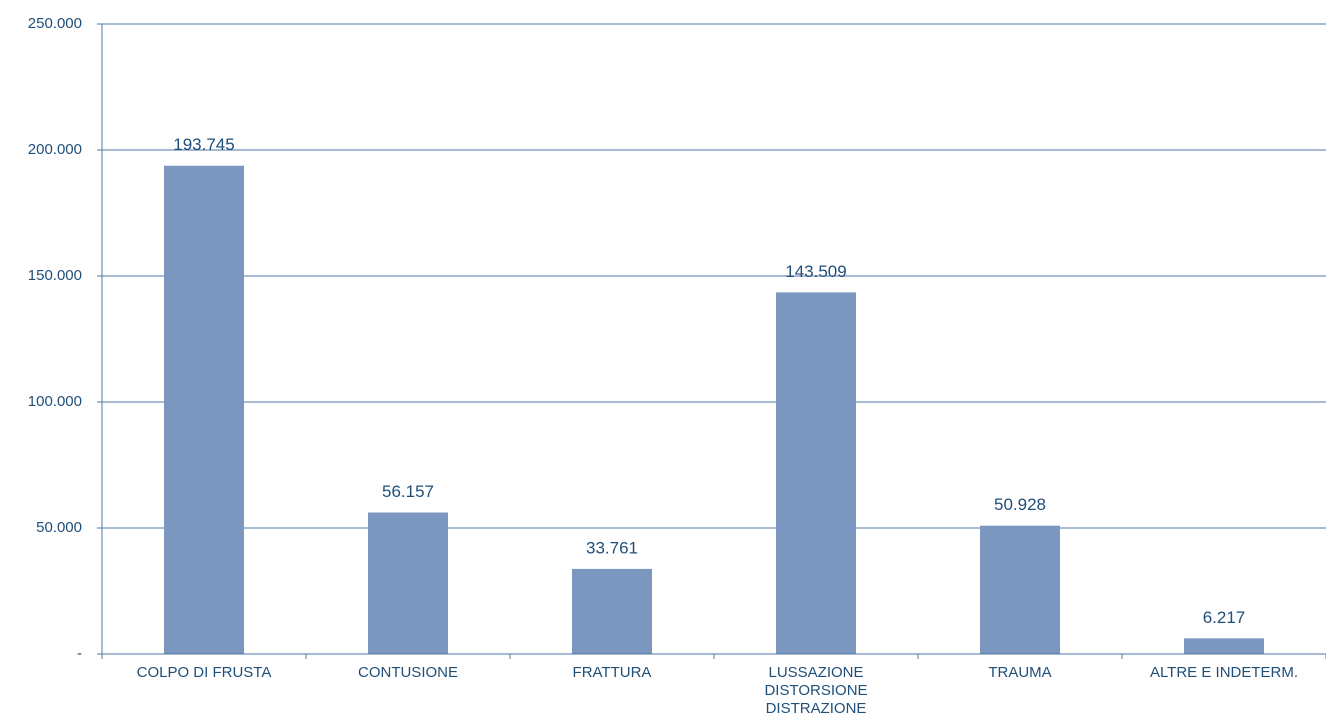 This screenshot has height=726, width=1326. I want to click on y-tick-label: 150.000, so click(55, 275).